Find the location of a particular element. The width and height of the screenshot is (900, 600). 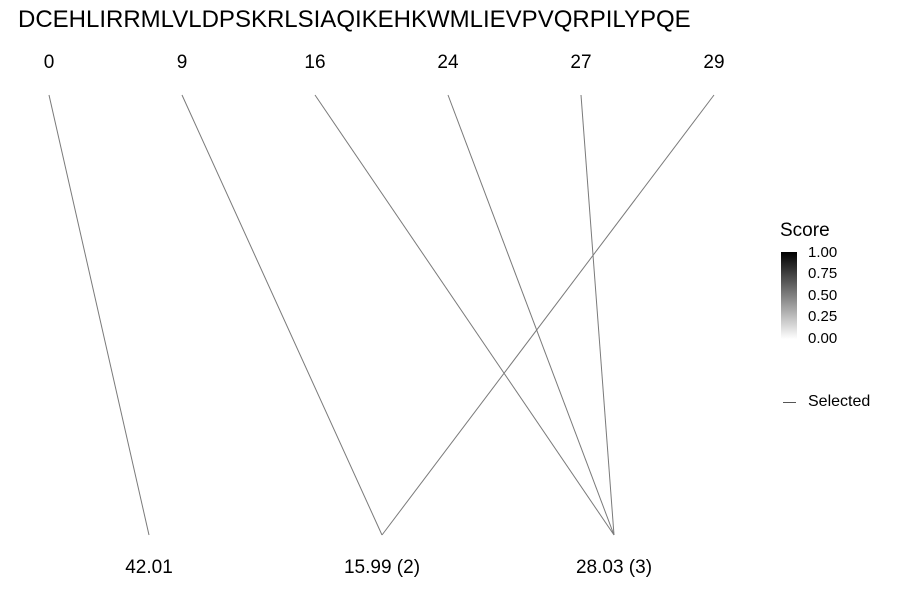

position-label-0: 0 is located at coordinates (49, 62).